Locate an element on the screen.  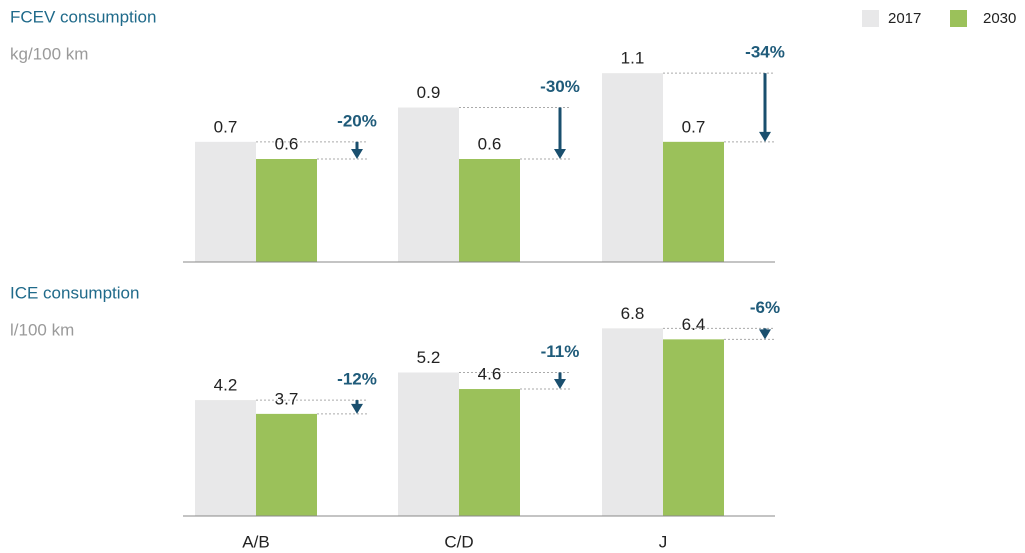
value-label: 4.6 is located at coordinates (490, 374).